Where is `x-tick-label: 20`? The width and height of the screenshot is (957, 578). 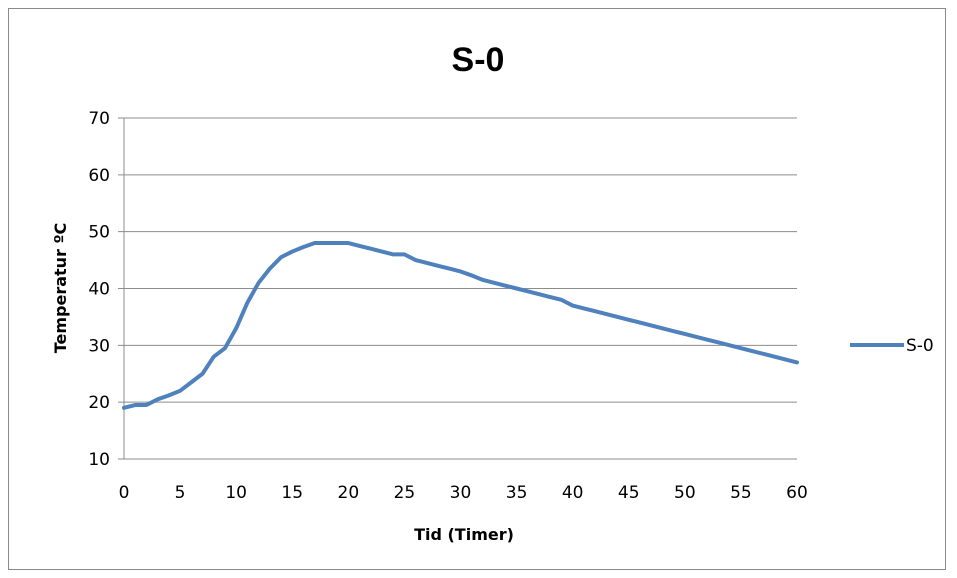 x-tick-label: 20 is located at coordinates (349, 493).